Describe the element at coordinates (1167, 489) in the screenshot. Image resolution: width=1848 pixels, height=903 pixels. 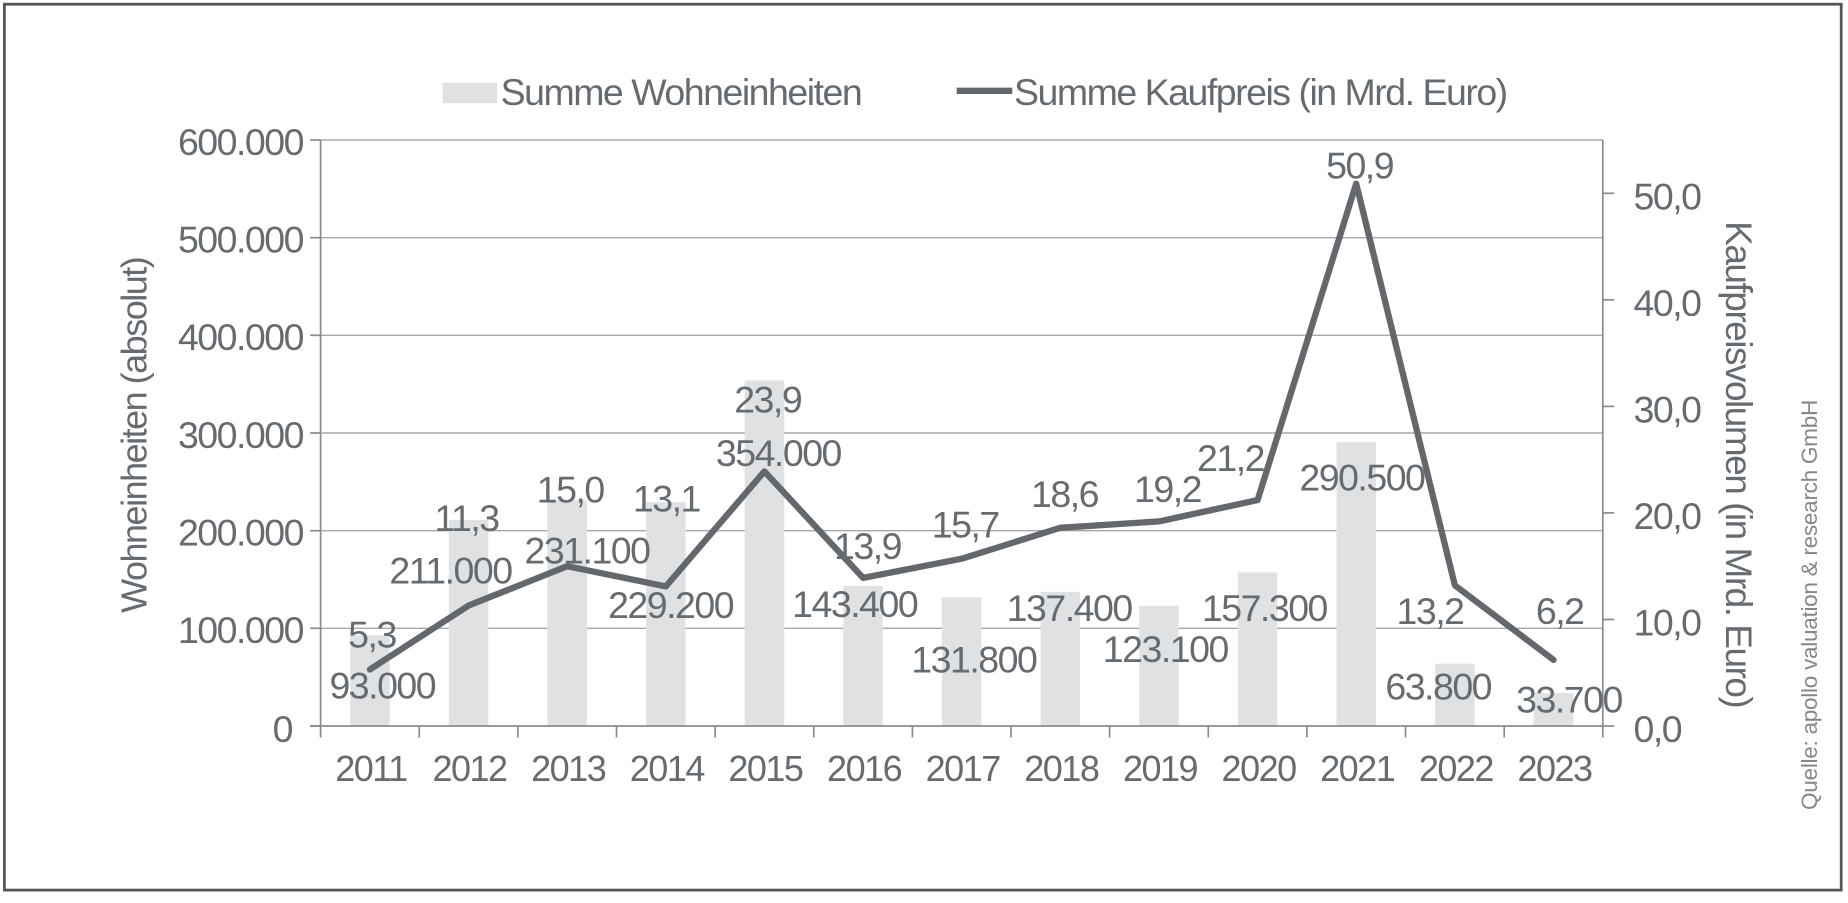
I see `svg-text: 19,2` at that location.